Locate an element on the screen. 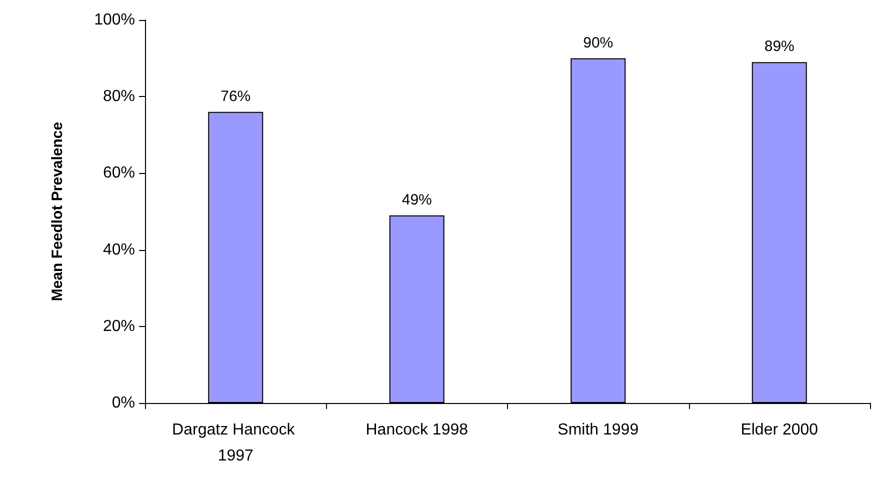 Image resolution: width=876 pixels, height=490 pixels. y-tick-label: 60% is located at coordinates (118, 173).